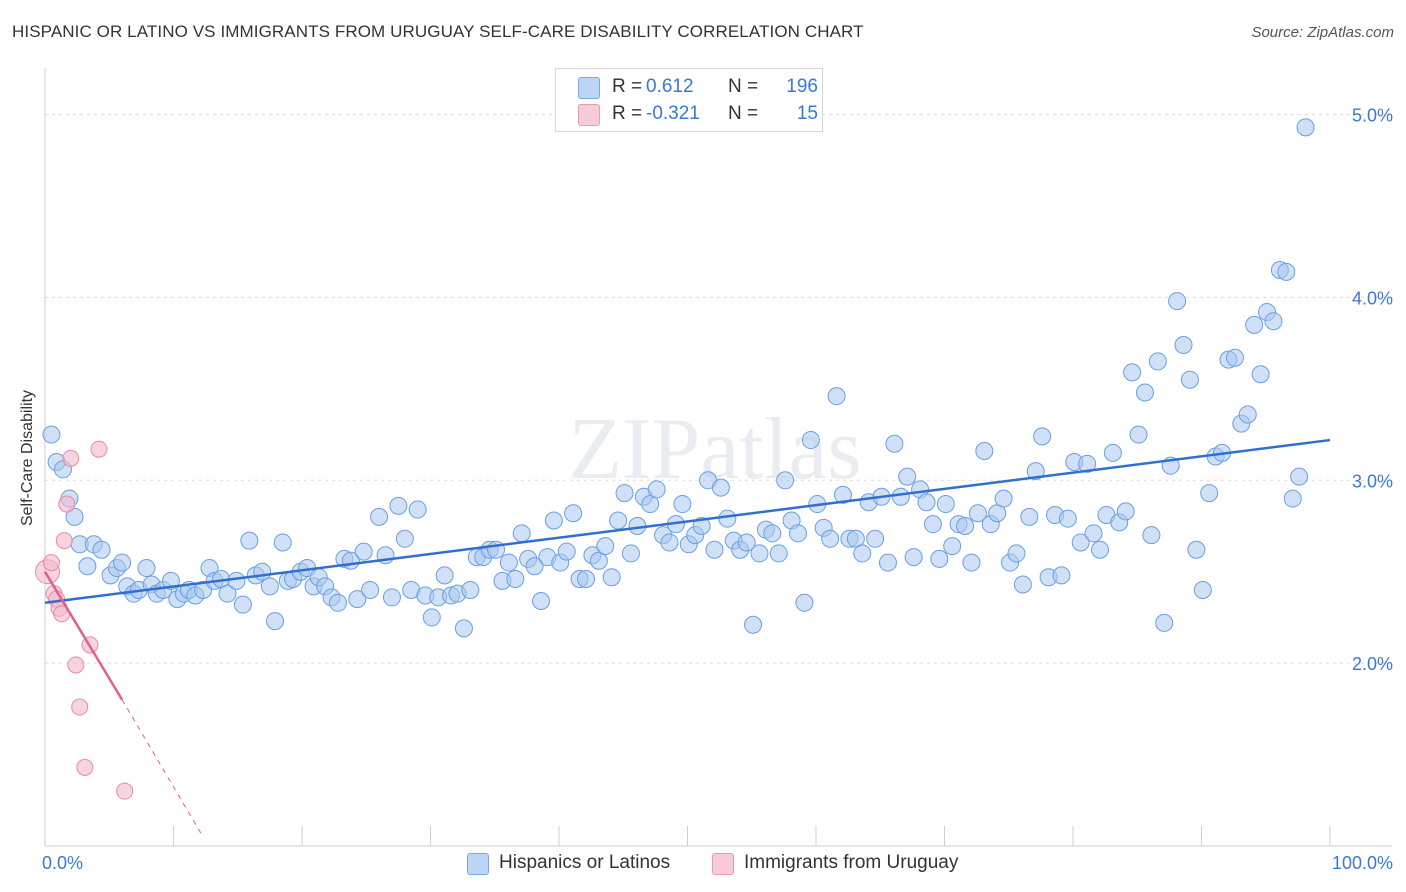 This screenshot has height=892, width=1406. Describe the element at coordinates (162, 768) in the screenshot. I see `uruguay-trend-extension` at that location.